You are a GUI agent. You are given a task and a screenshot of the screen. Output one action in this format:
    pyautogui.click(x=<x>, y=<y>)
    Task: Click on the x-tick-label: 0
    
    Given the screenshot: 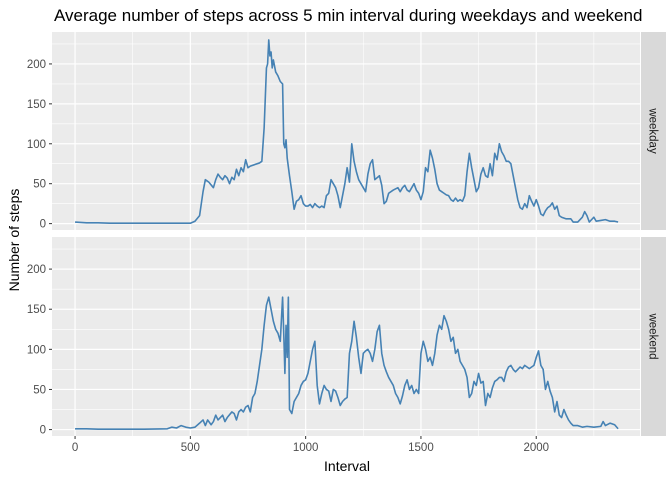 What is the action you would take?
    pyautogui.click(x=75, y=448)
    